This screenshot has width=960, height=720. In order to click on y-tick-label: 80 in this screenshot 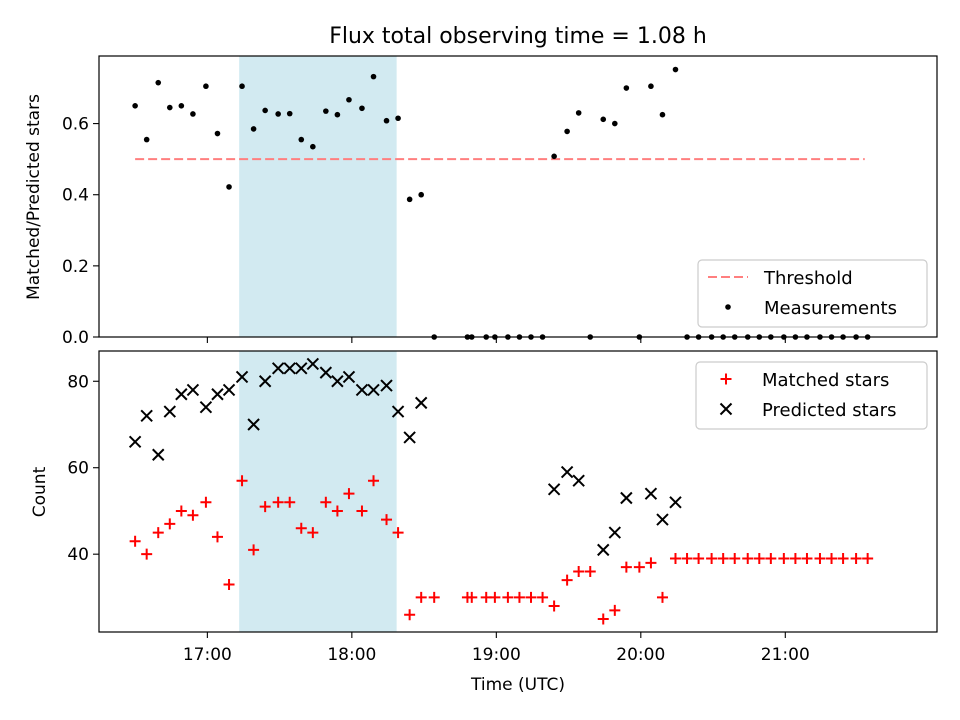, I will do `click(78, 382)`.